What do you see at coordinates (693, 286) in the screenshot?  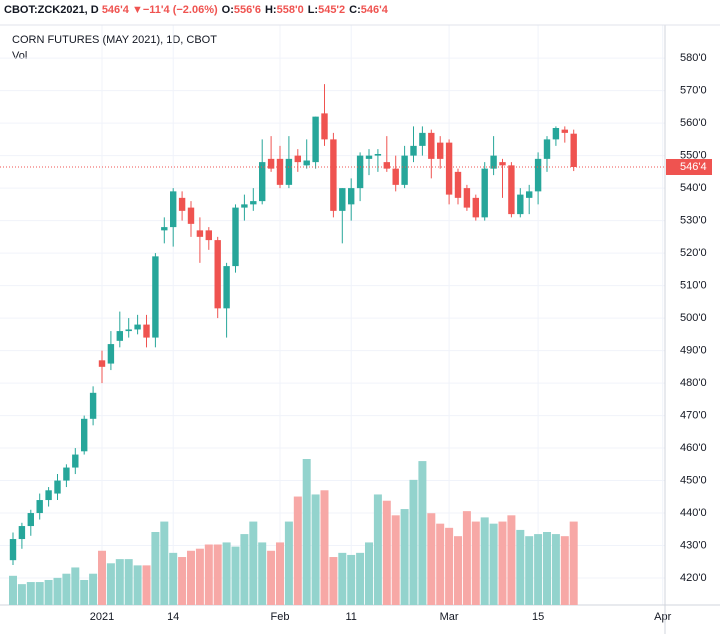 I see `y-tick-label: 510'0` at bounding box center [693, 286].